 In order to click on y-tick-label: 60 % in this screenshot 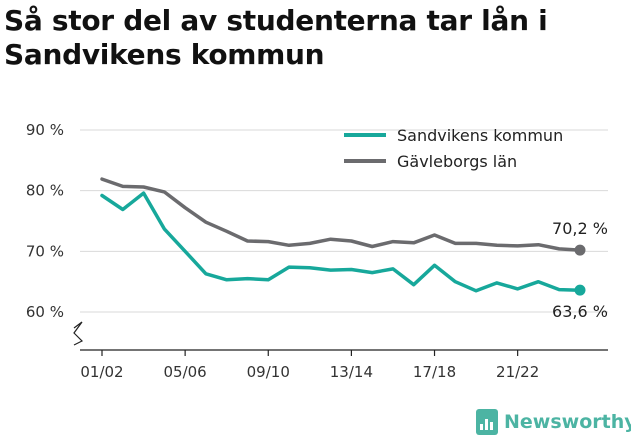, I will do `click(45, 312)`.